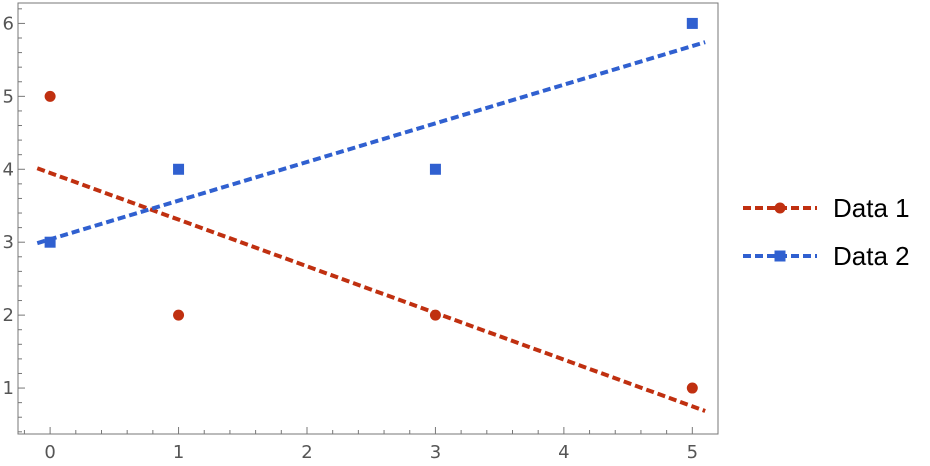 Image resolution: width=930 pixels, height=466 pixels. Describe the element at coordinates (306, 452) in the screenshot. I see `x-tick-label: 2` at that location.